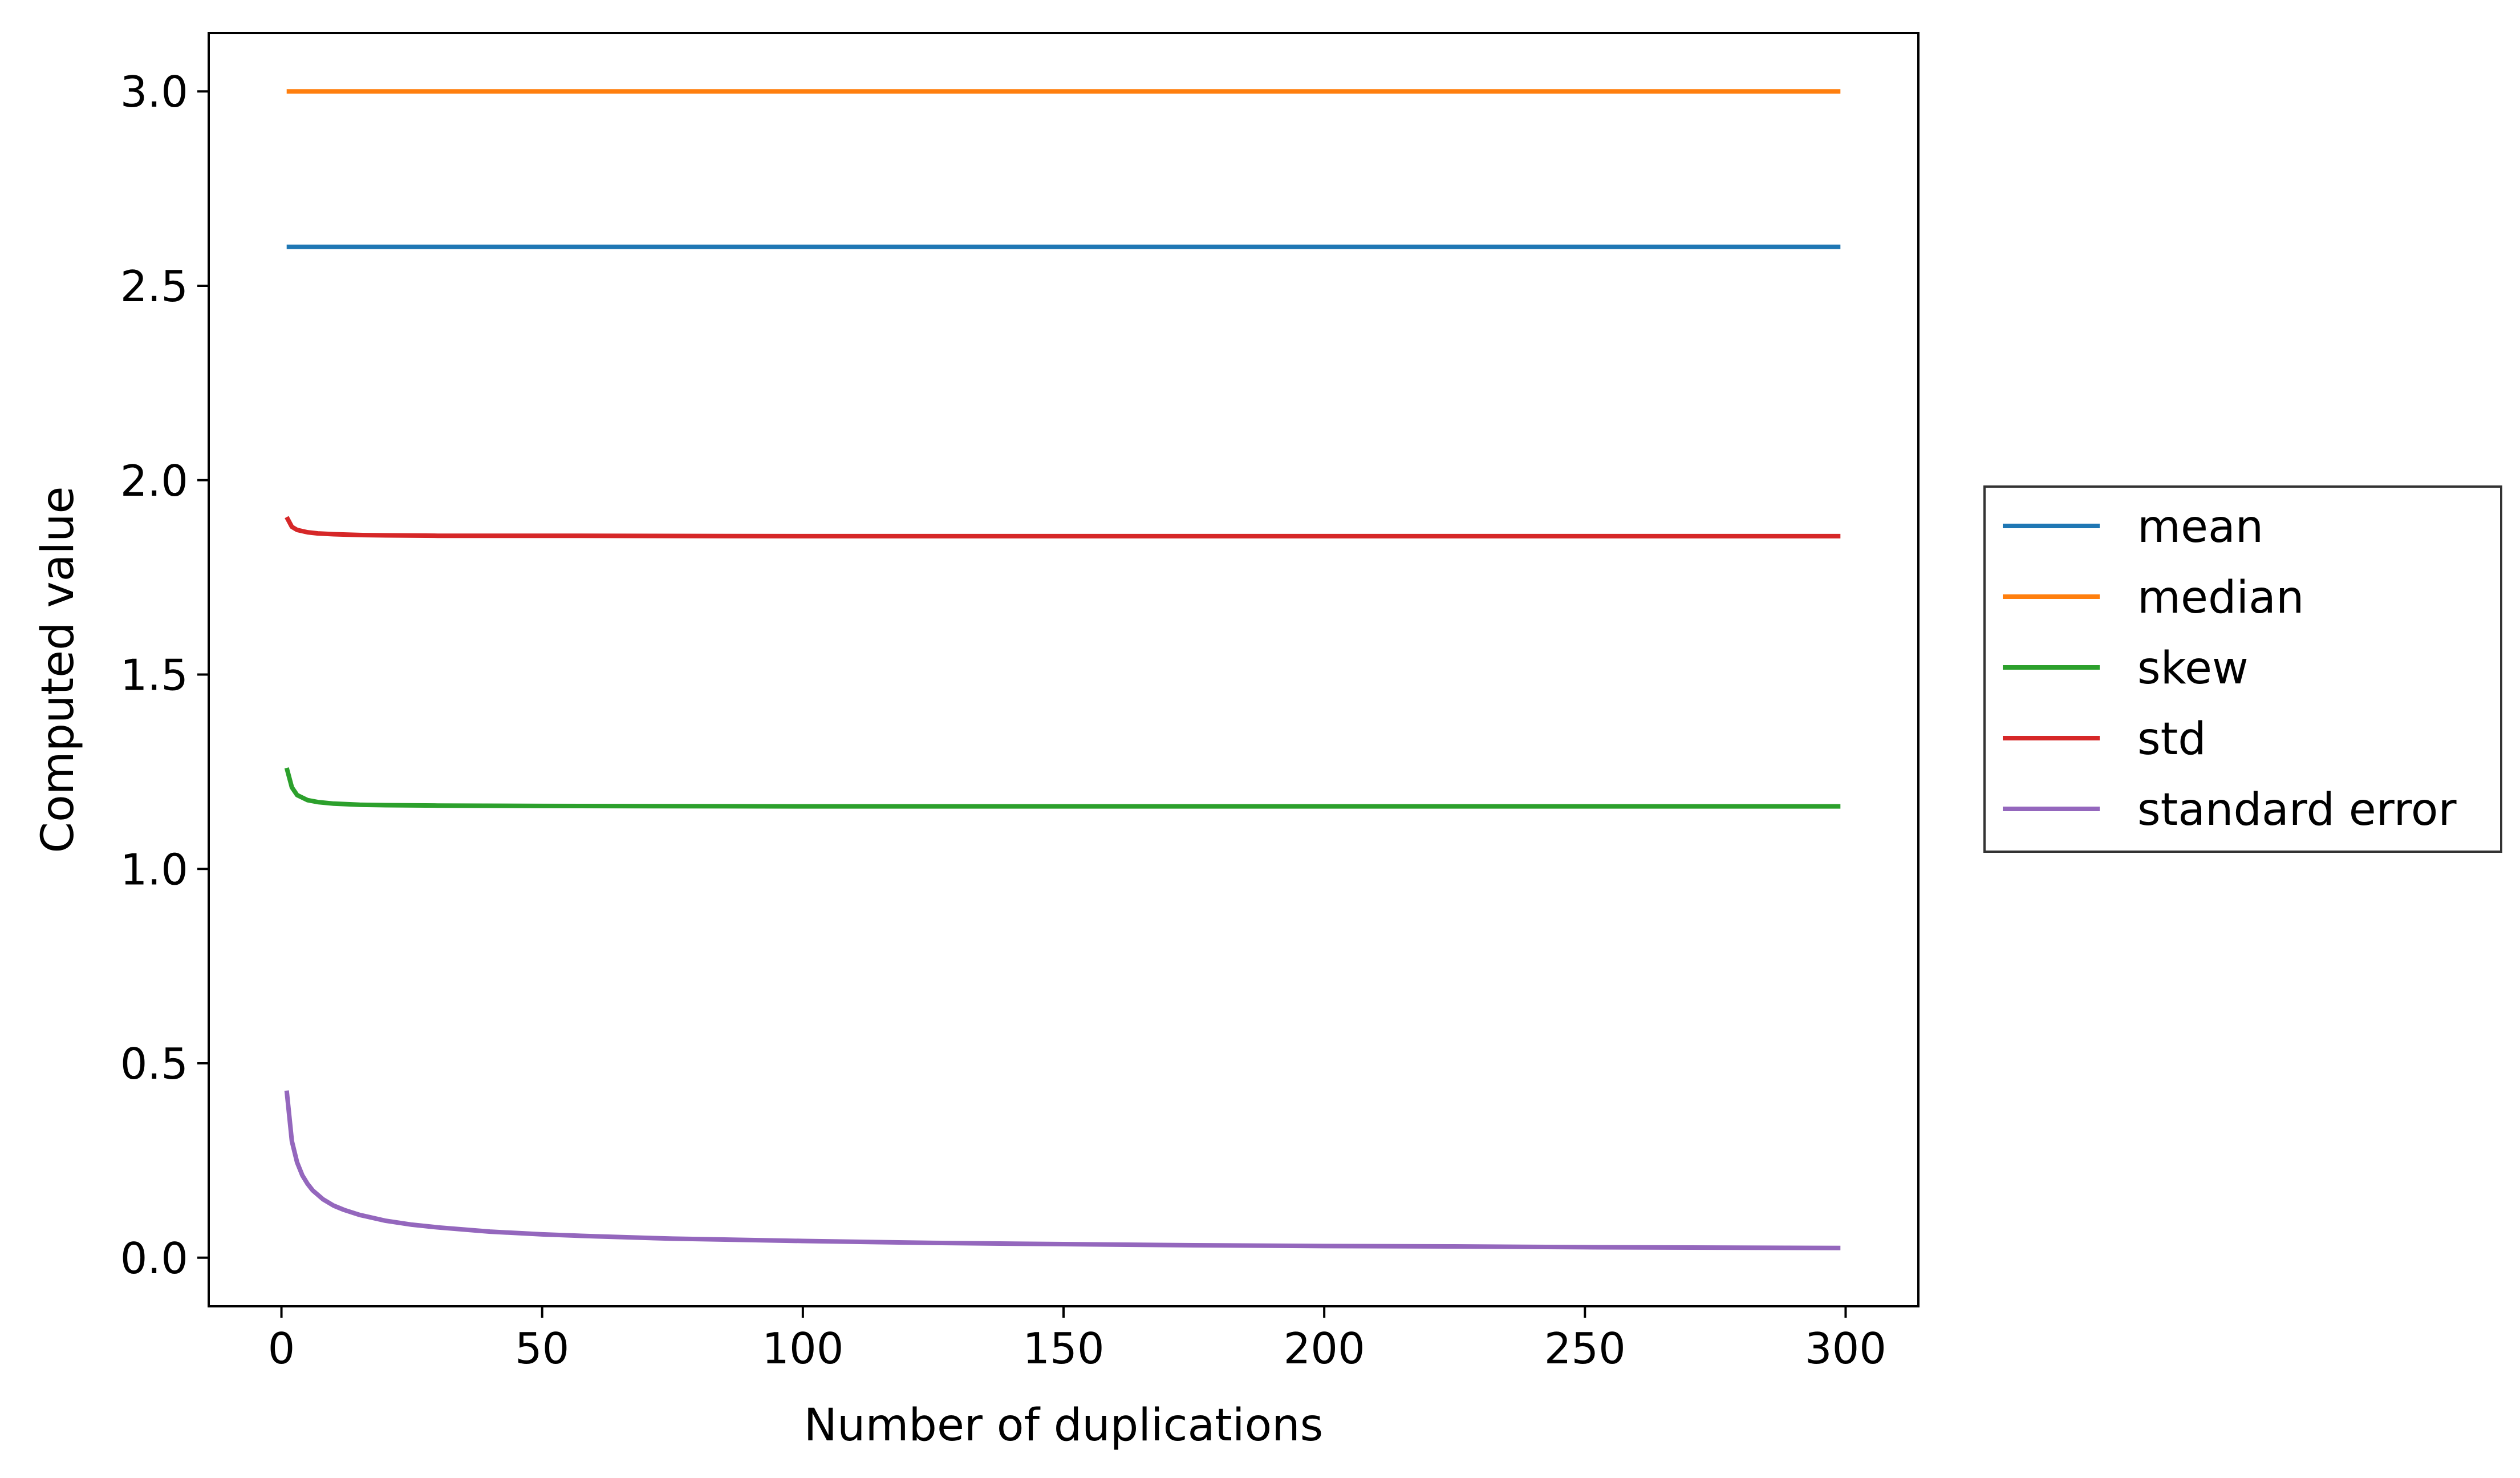  I want to click on x-axis: 0 50 100 150 200 250 300, so click(1077, 1340).